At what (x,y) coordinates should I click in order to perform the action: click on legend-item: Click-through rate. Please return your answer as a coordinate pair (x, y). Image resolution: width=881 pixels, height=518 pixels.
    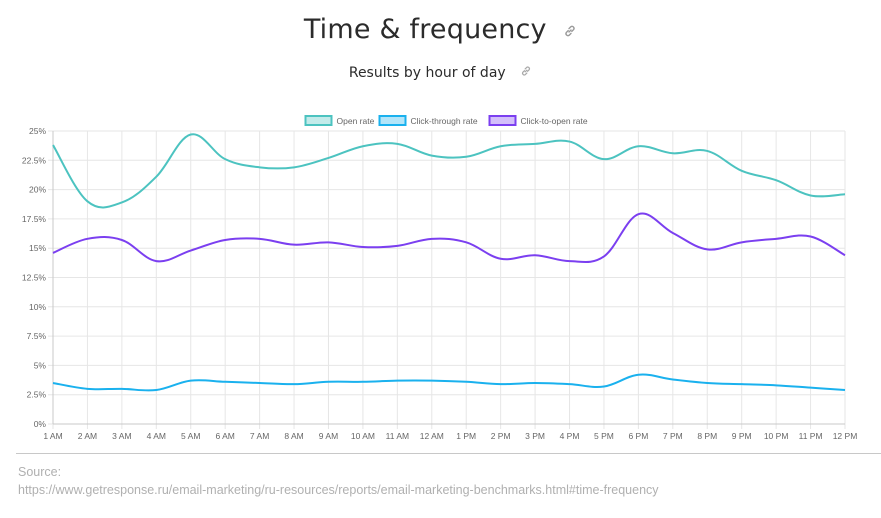
    Looking at the image, I should click on (428, 120).